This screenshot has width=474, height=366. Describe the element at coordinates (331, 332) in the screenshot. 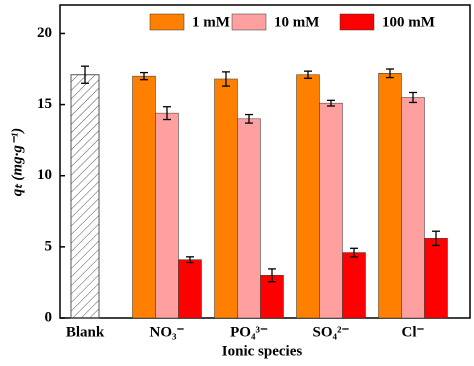

I see `x-tick-label: SO₄²⁻` at that location.